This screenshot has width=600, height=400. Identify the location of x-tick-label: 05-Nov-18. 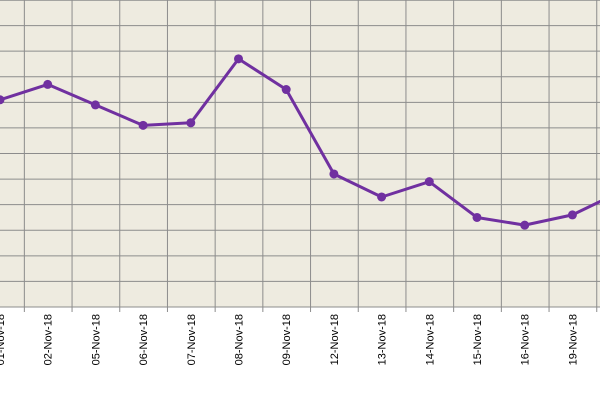
(96, 339).